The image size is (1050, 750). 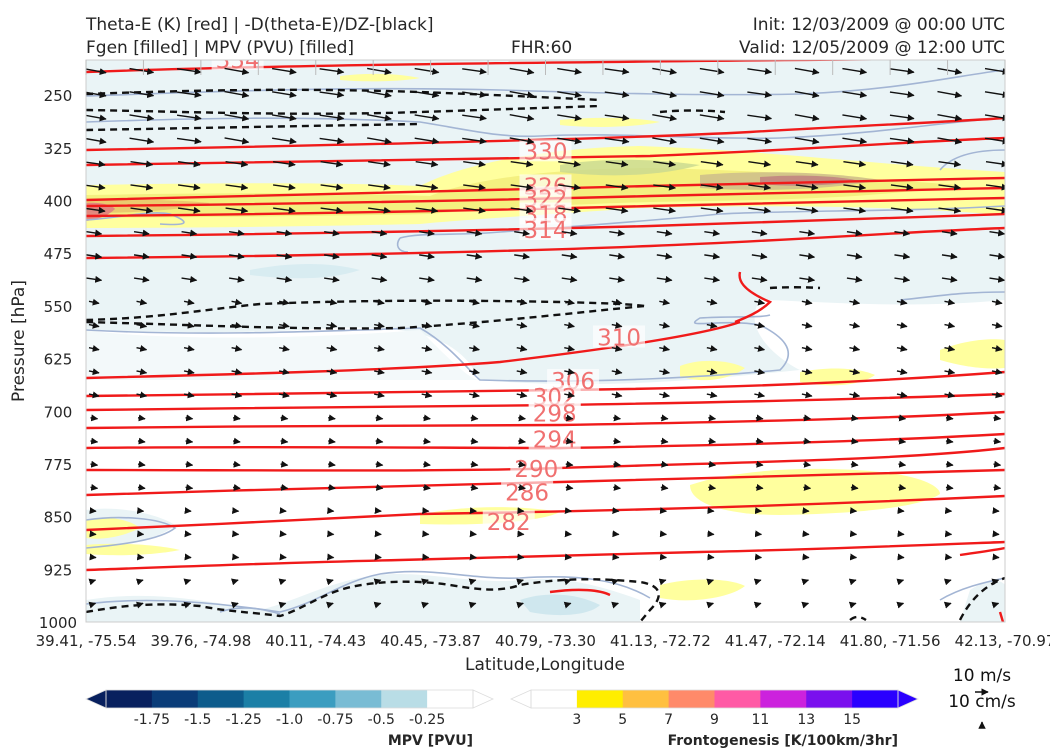 What do you see at coordinates (714, 720) in the screenshot?
I see `colorbar-tick-label: 9` at bounding box center [714, 720].